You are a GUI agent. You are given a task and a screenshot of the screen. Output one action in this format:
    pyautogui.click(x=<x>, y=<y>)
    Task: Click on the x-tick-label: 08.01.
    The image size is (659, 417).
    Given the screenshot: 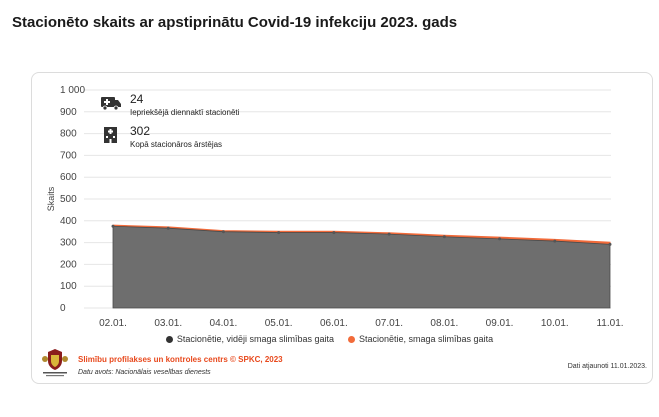 What is the action you would take?
    pyautogui.click(x=444, y=323)
    